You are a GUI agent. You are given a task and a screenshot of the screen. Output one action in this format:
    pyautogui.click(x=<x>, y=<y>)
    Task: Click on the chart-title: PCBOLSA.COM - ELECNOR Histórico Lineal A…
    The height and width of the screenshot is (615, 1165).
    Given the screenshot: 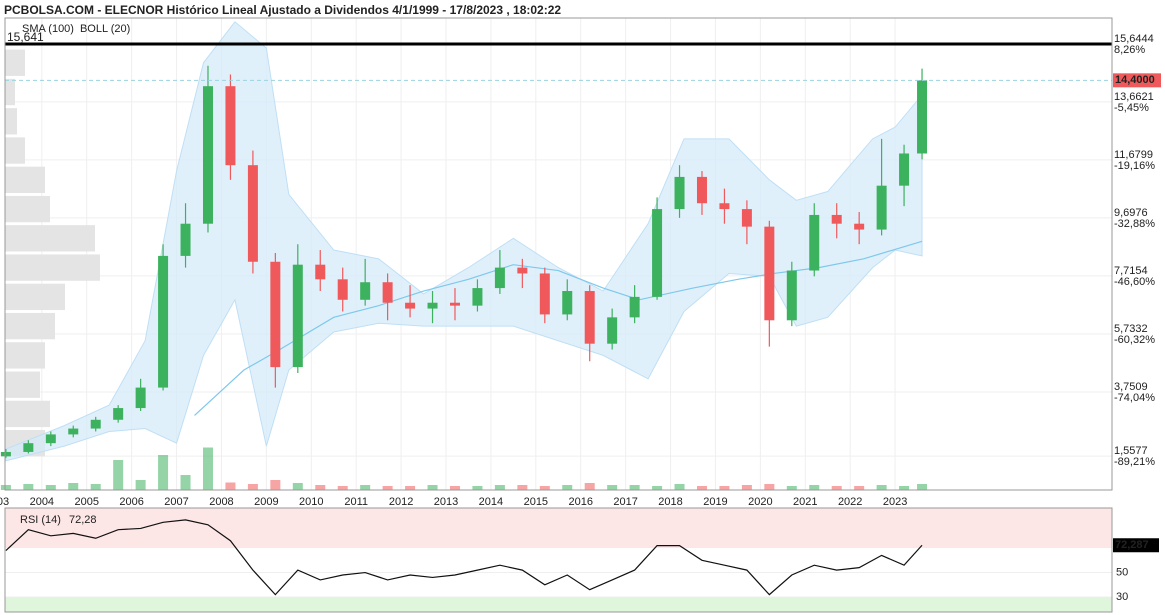 What is the action you would take?
    pyautogui.click(x=282, y=10)
    